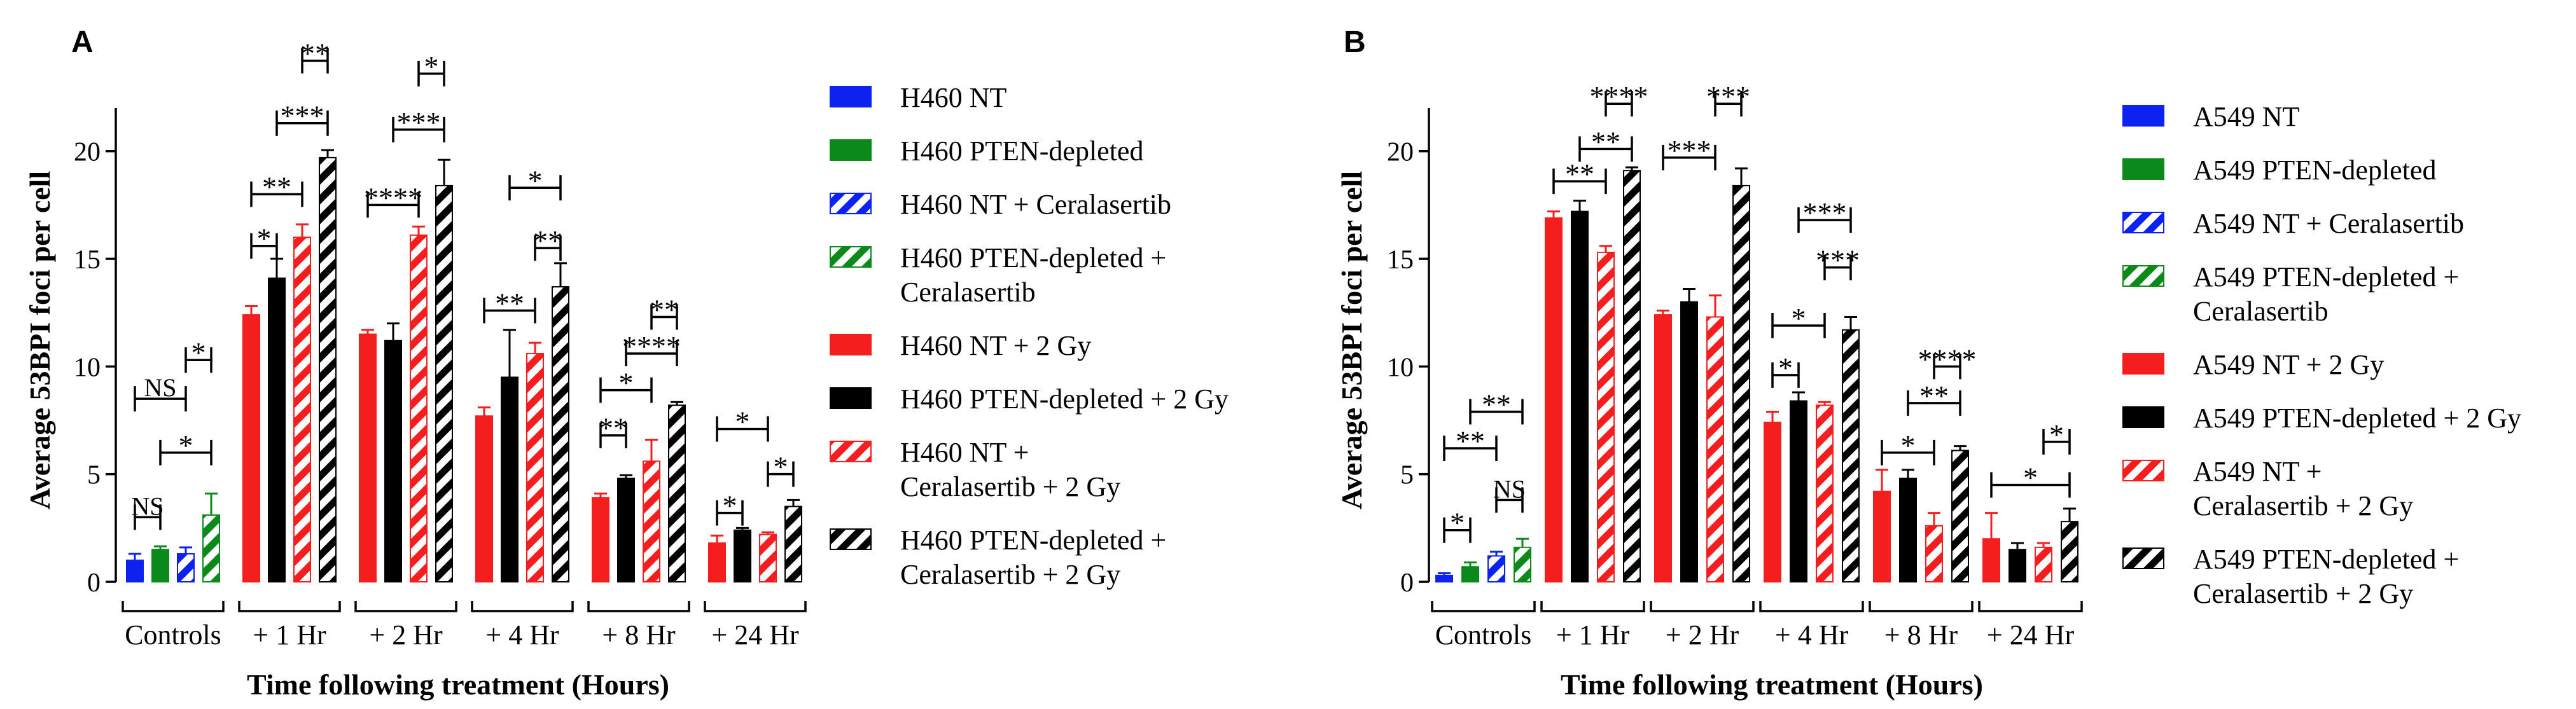 The height and width of the screenshot is (709, 2576). Describe the element at coordinates (1033, 257) in the screenshot. I see `legend-label: H460 PTEN-depleted +` at that location.